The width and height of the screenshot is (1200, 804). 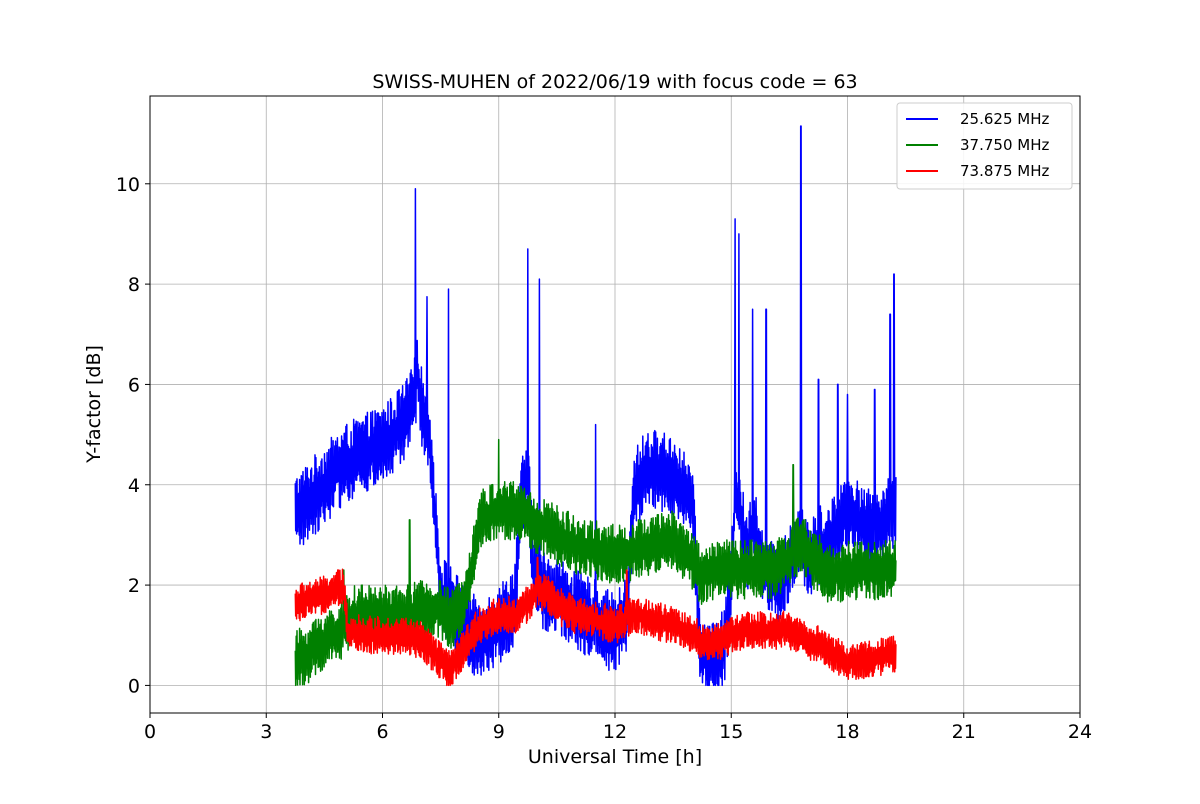 I want to click on x-tick-label: 15, so click(x=731, y=732).